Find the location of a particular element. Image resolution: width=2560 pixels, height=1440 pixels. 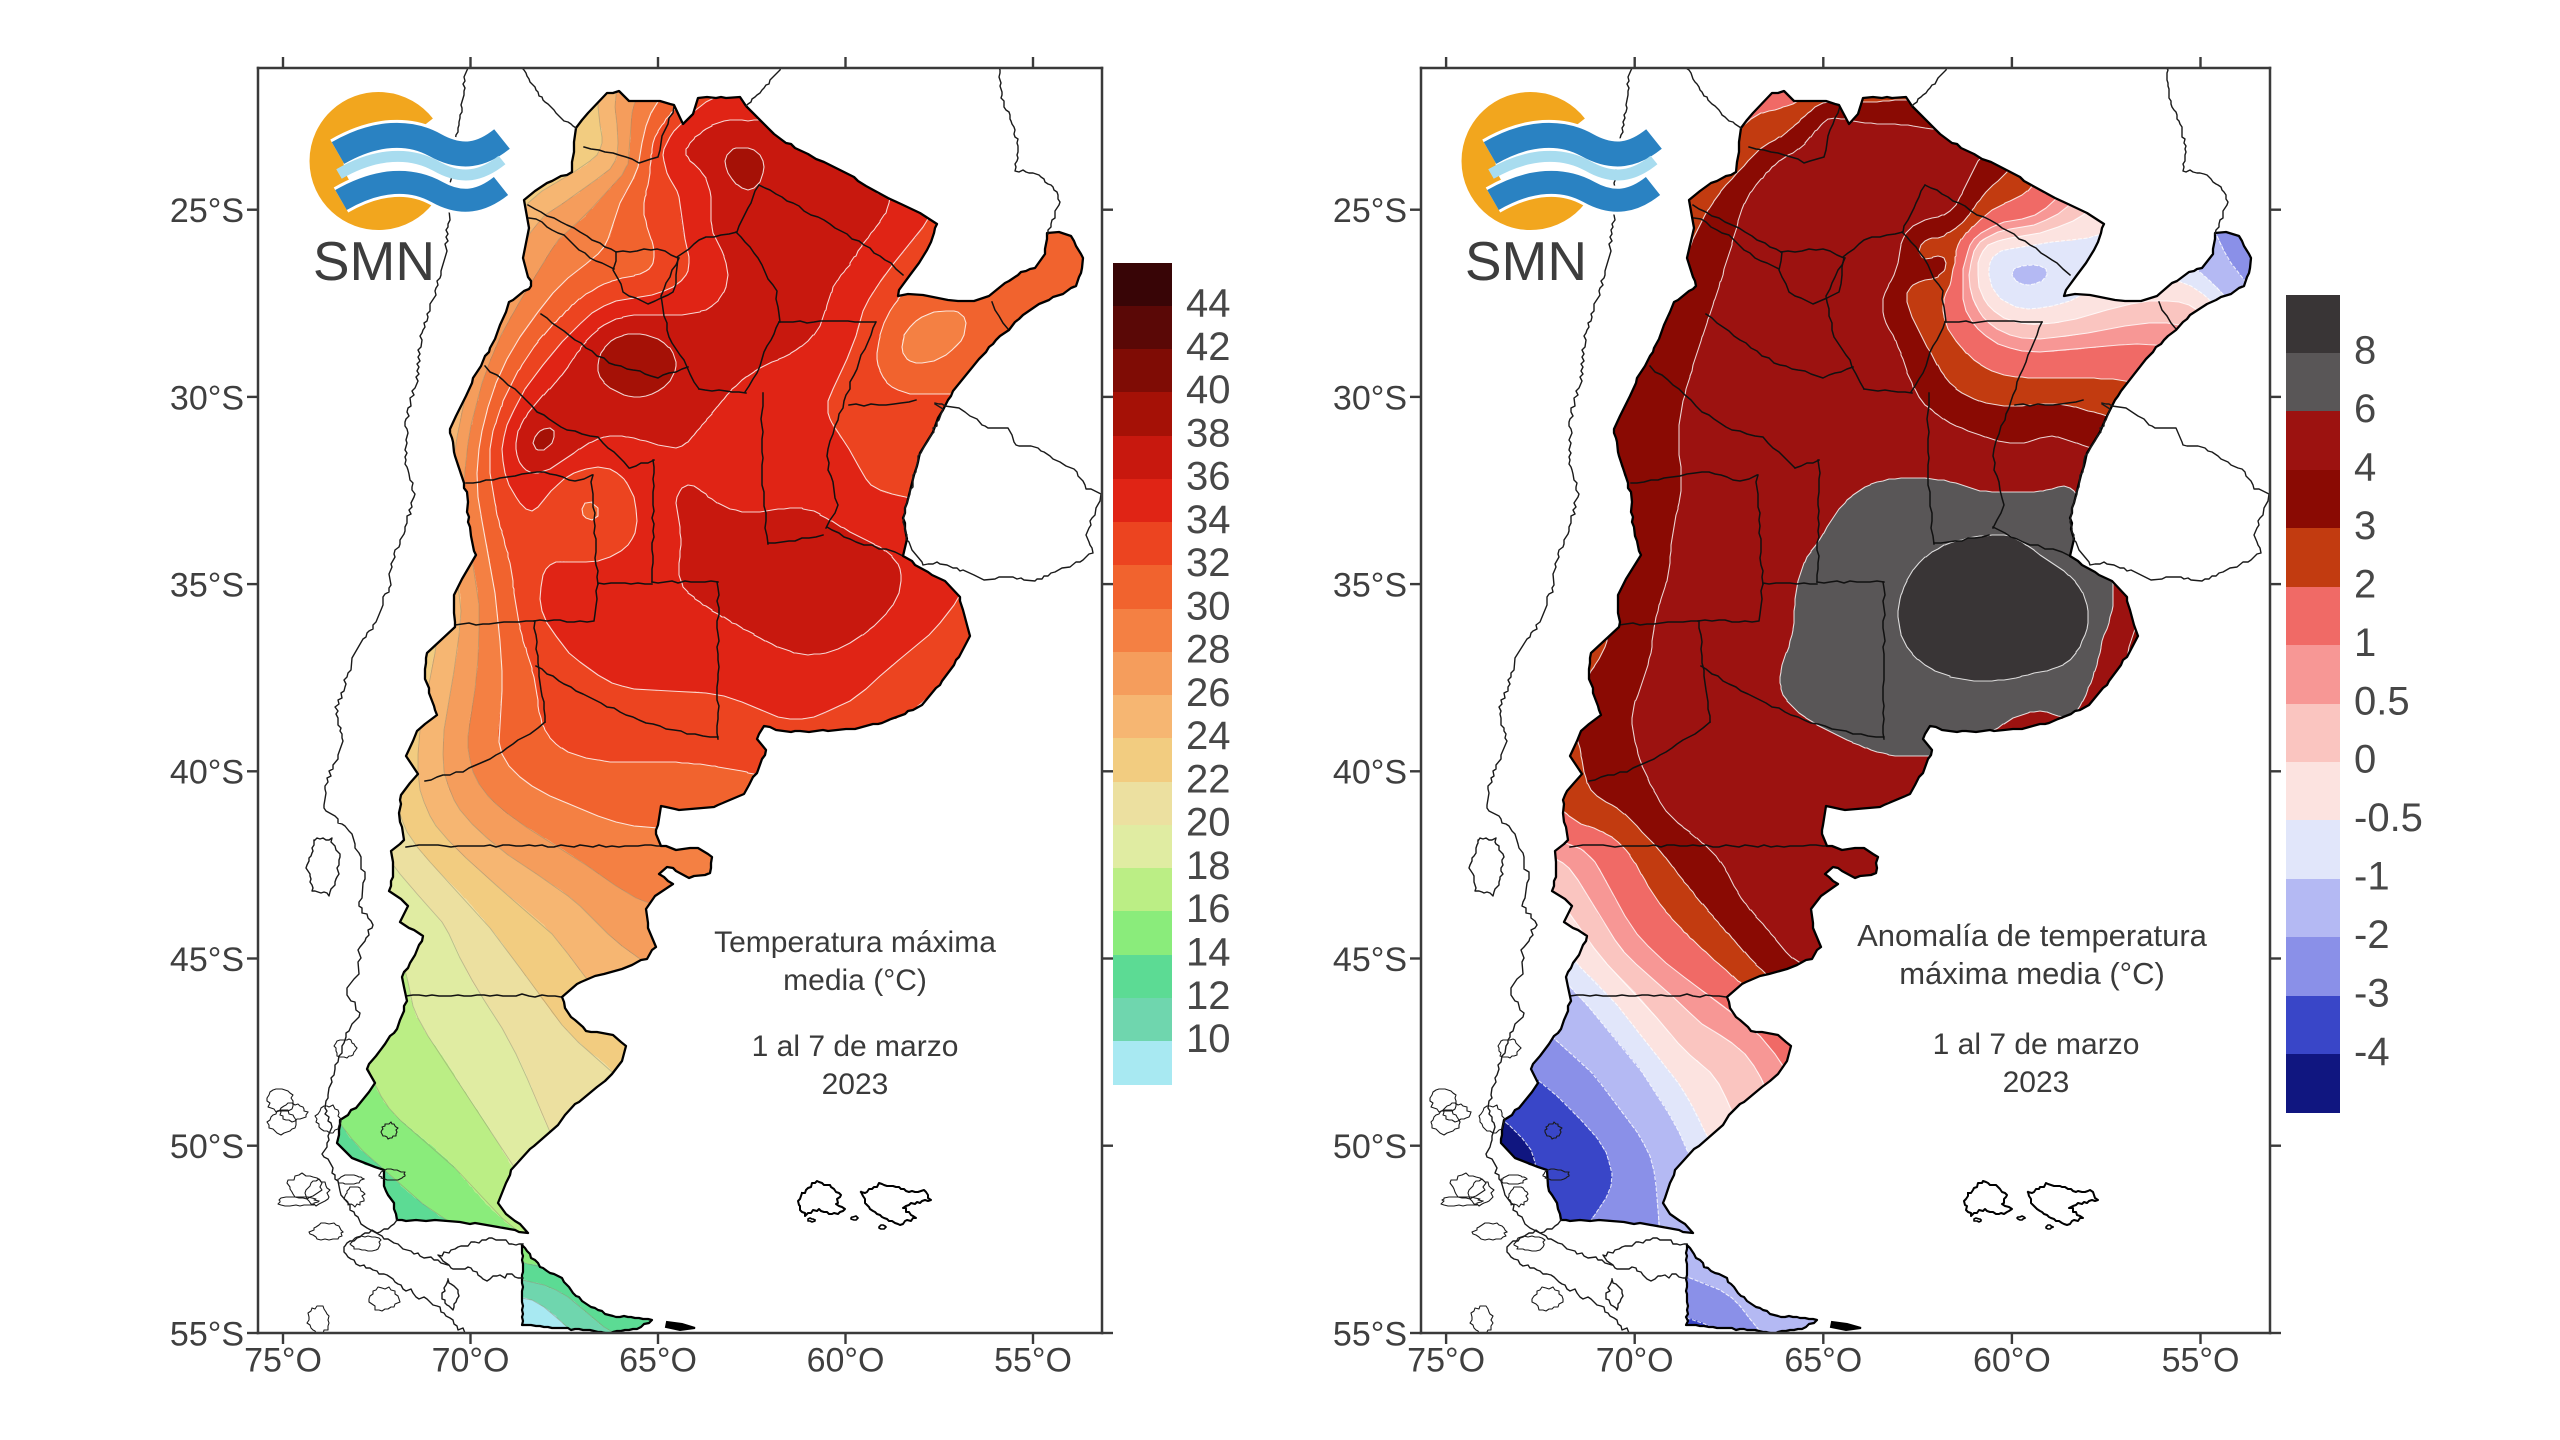

svg-text: 38 is located at coordinates (1208, 433).